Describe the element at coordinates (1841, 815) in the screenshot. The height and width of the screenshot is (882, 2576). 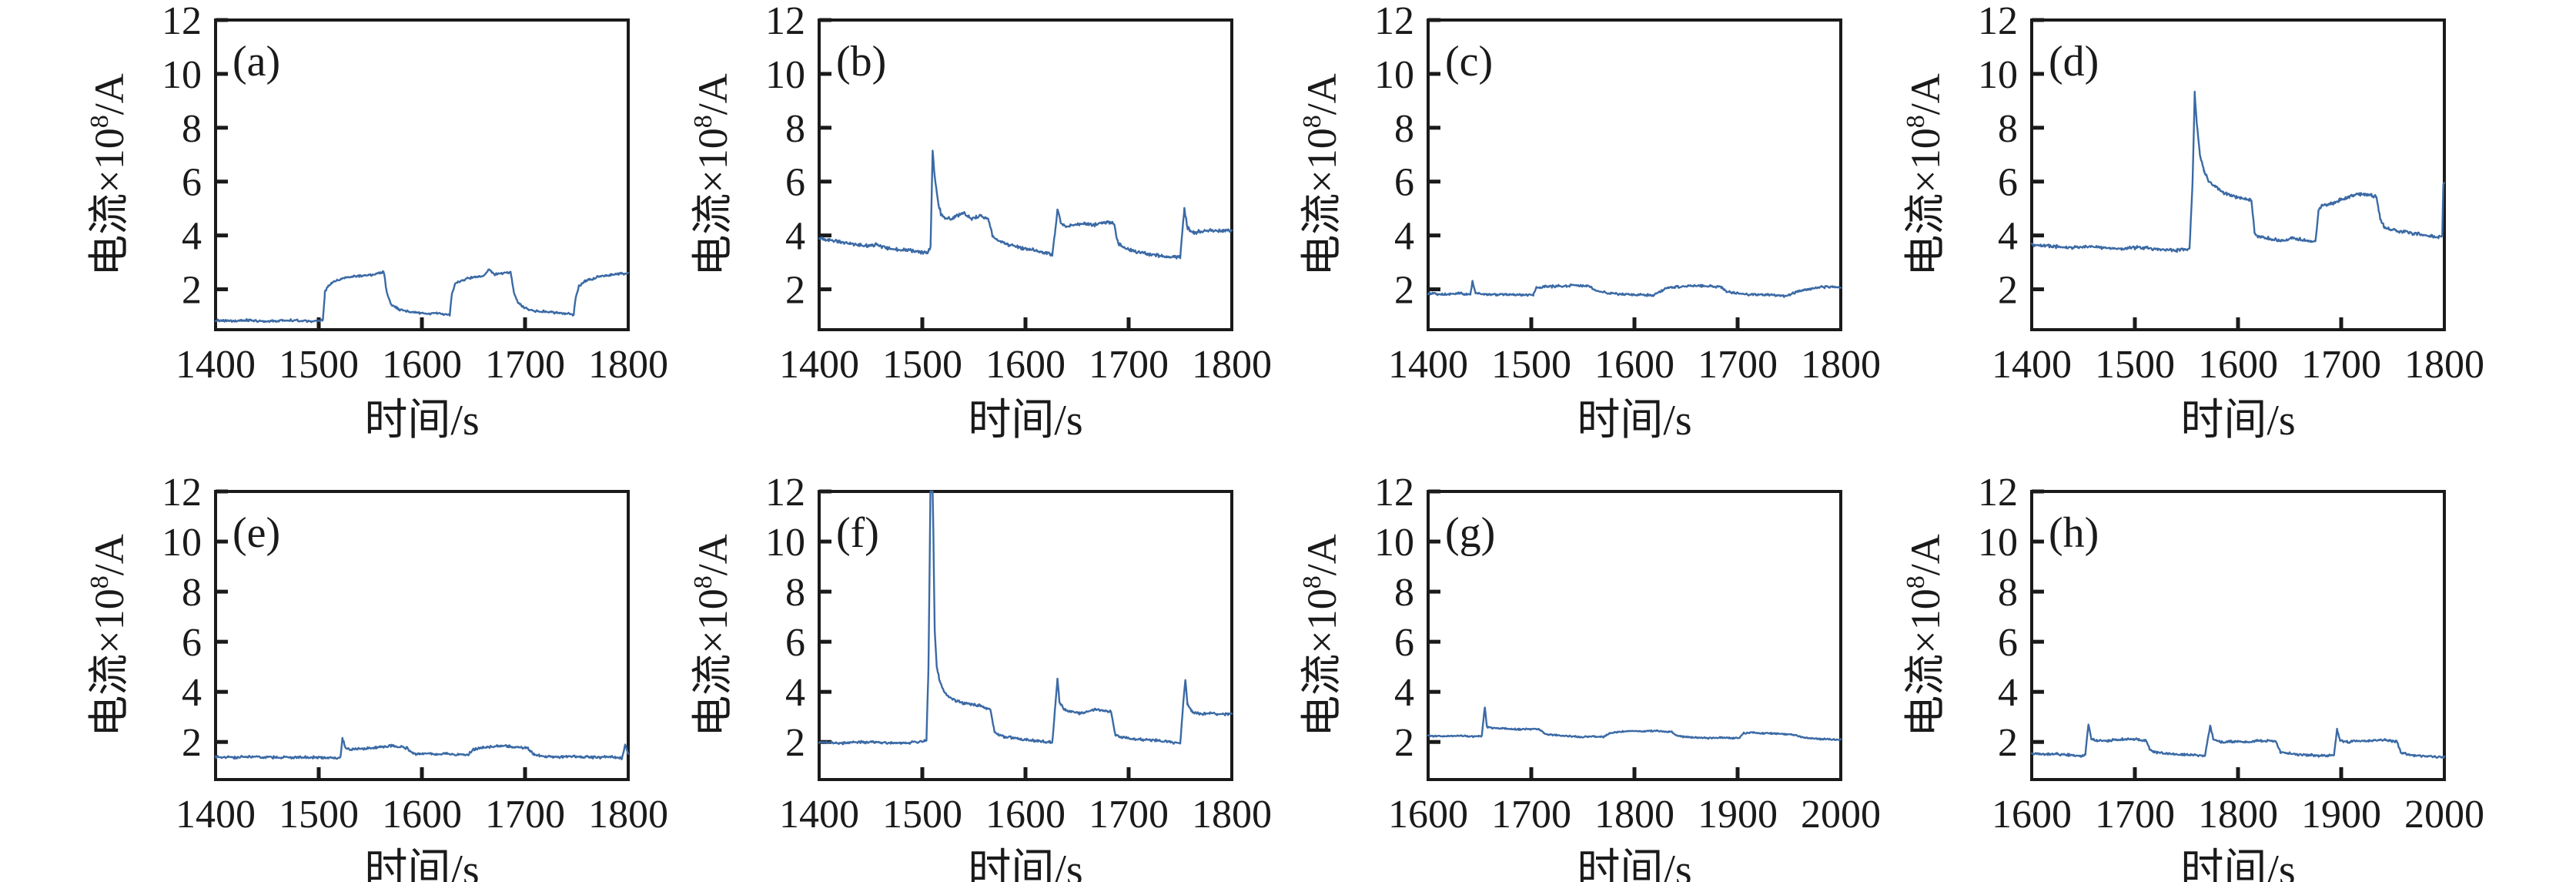
I see `x-tick-label: 2000` at that location.